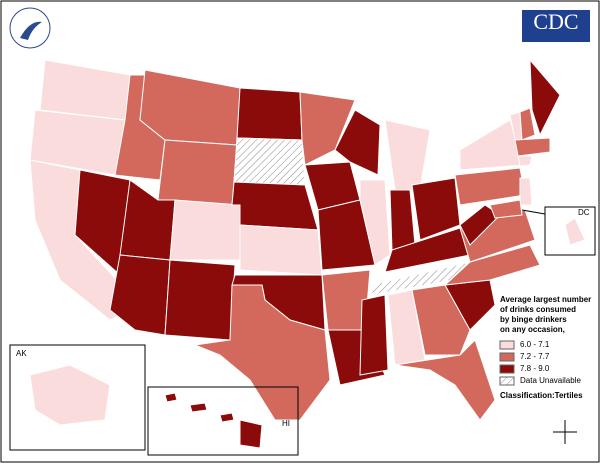 The image size is (600, 468). I want to click on legend-title: by binge drinkers, so click(533, 319).